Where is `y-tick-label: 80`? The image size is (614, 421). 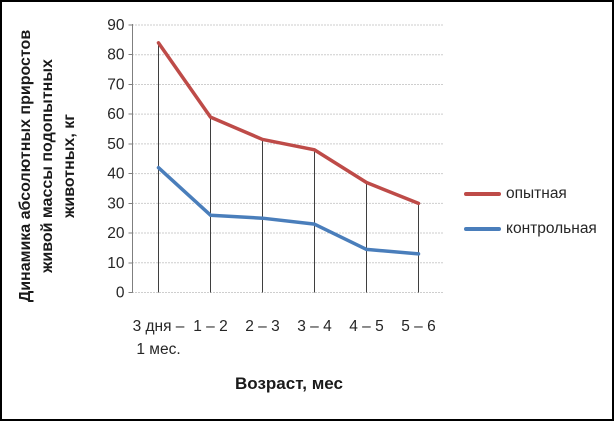
y-tick-label: 80 is located at coordinates (116, 55).